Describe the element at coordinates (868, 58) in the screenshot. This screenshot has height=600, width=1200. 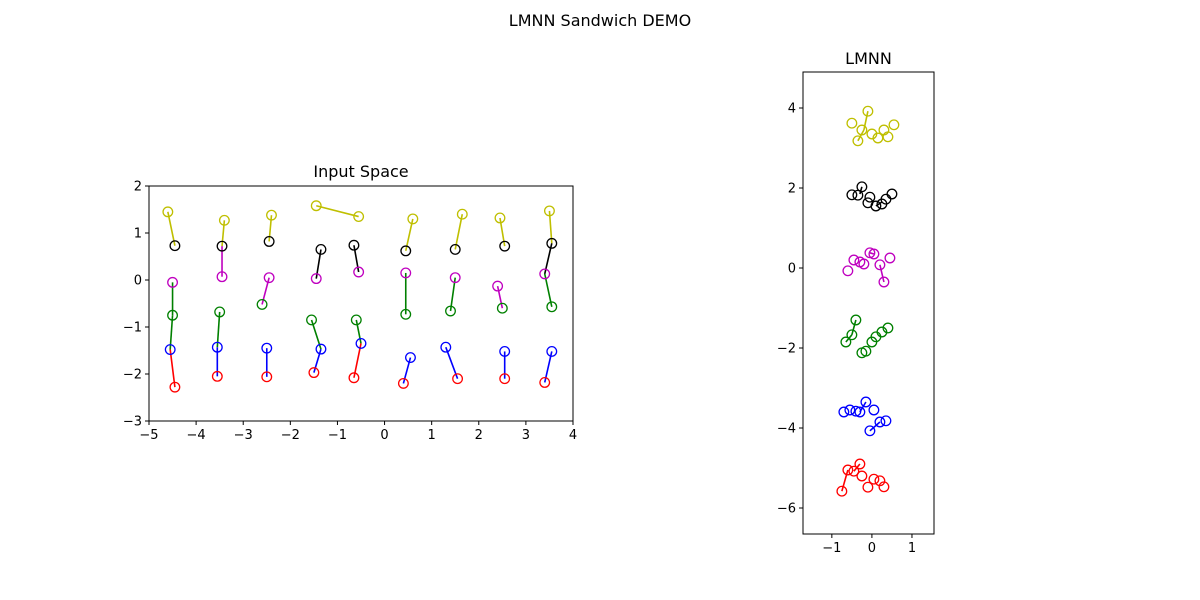
I see `lmnn-title: LMNN` at that location.